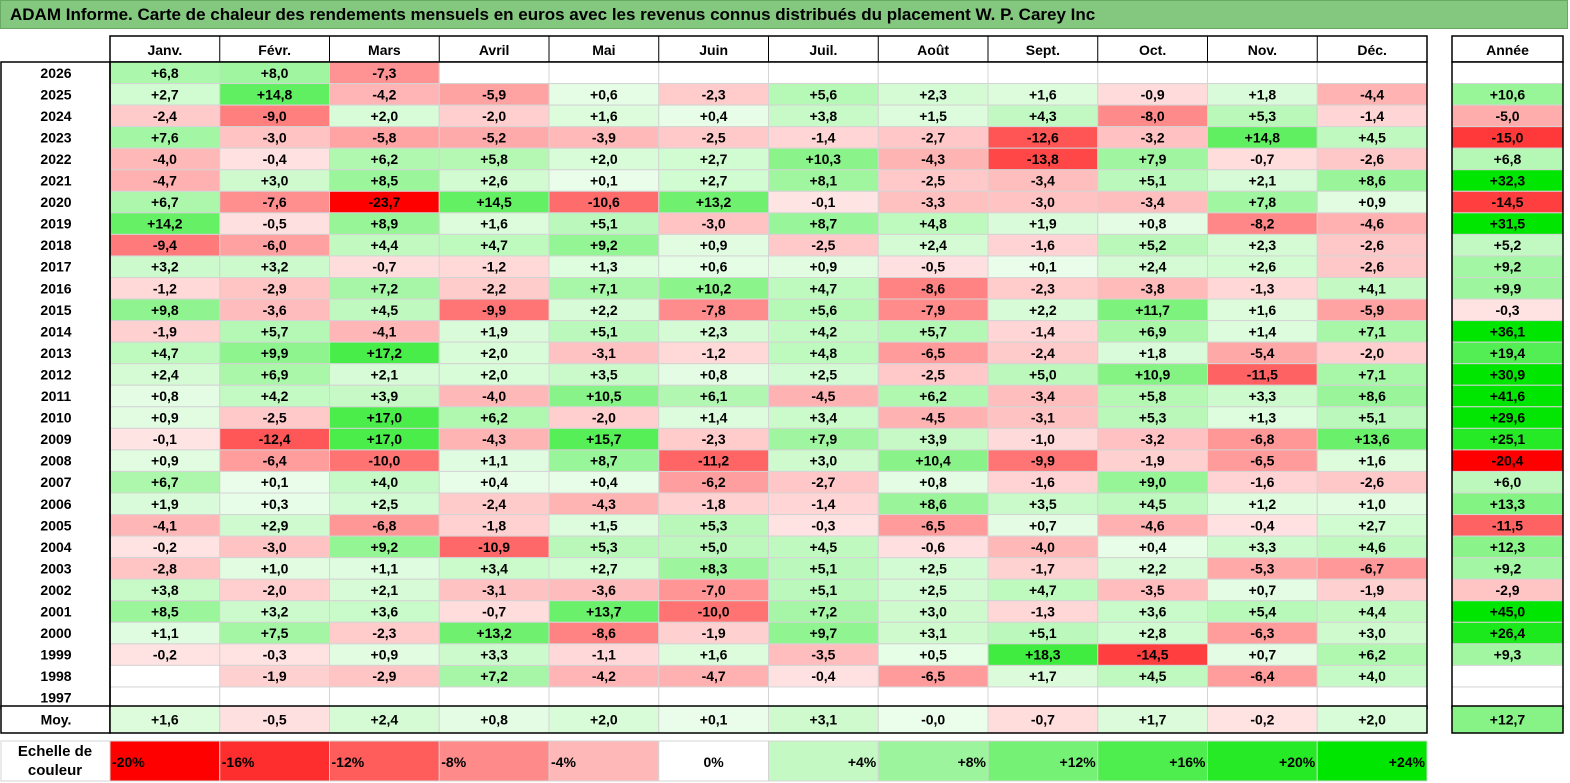 Image resolution: width=1570 pixels, height=783 pixels. I want to click on cell-value: -1,9, so click(714, 633).